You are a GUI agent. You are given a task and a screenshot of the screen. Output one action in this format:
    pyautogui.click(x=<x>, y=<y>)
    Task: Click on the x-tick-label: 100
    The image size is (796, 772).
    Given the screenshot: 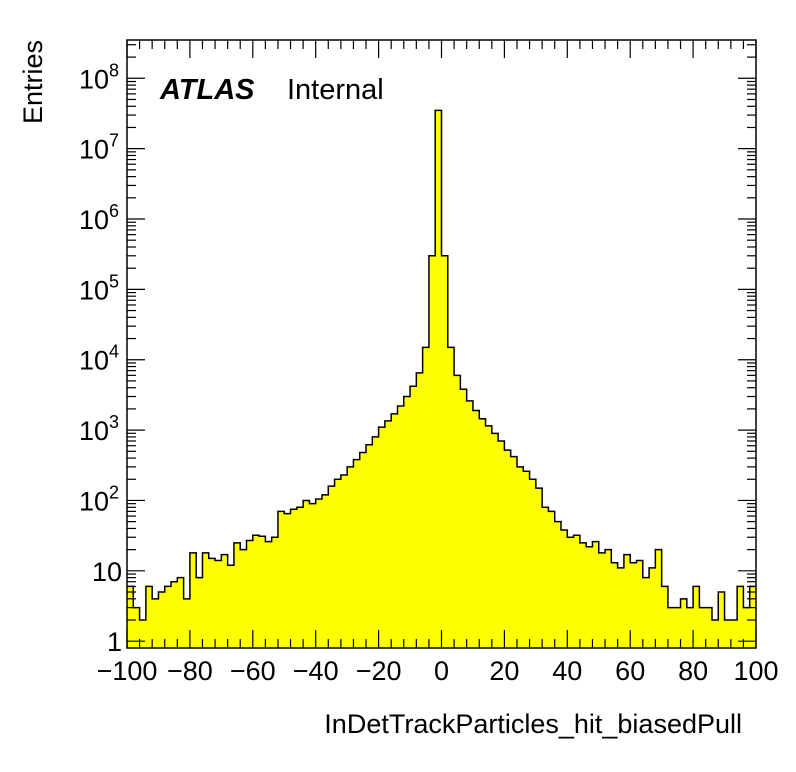 What is the action you would take?
    pyautogui.click(x=755, y=671)
    